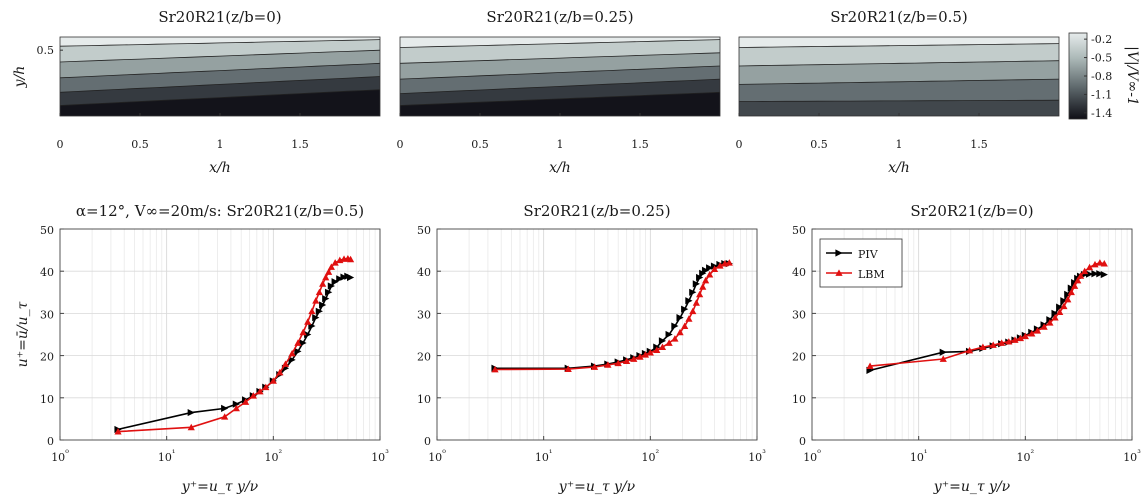  I want to click on heatmap-panel: Sr20R21(z/b=0) 0 0.5 1 1.5 x/h 0.5 y/h, so click(196, 92).